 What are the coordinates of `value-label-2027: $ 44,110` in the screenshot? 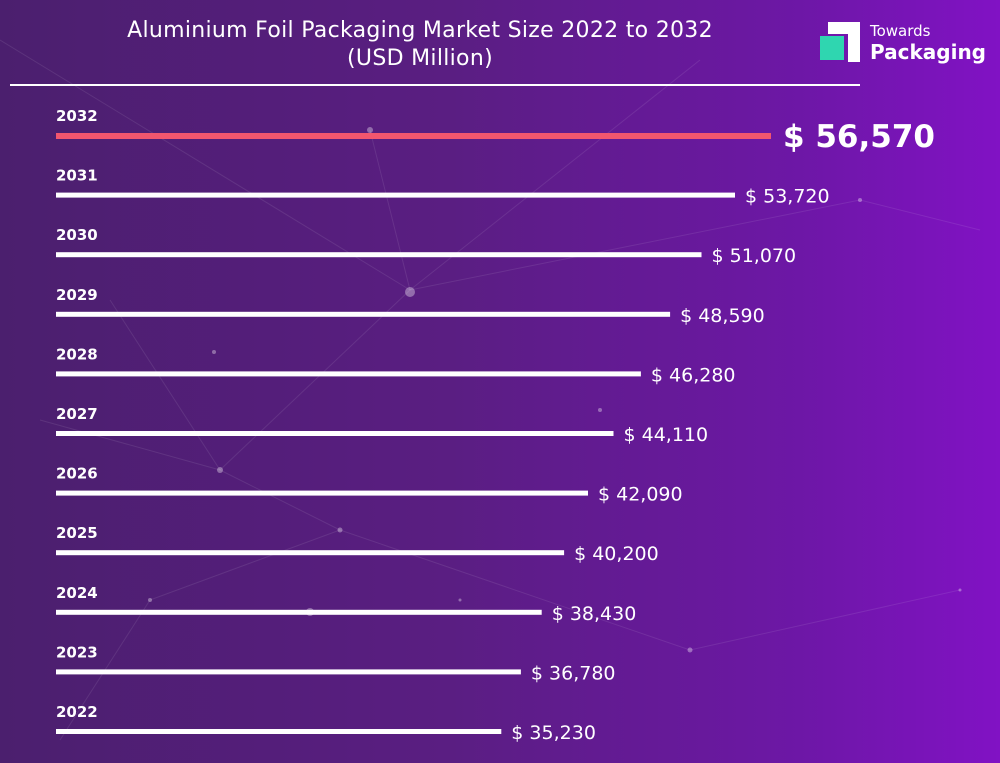 It's located at (666, 435).